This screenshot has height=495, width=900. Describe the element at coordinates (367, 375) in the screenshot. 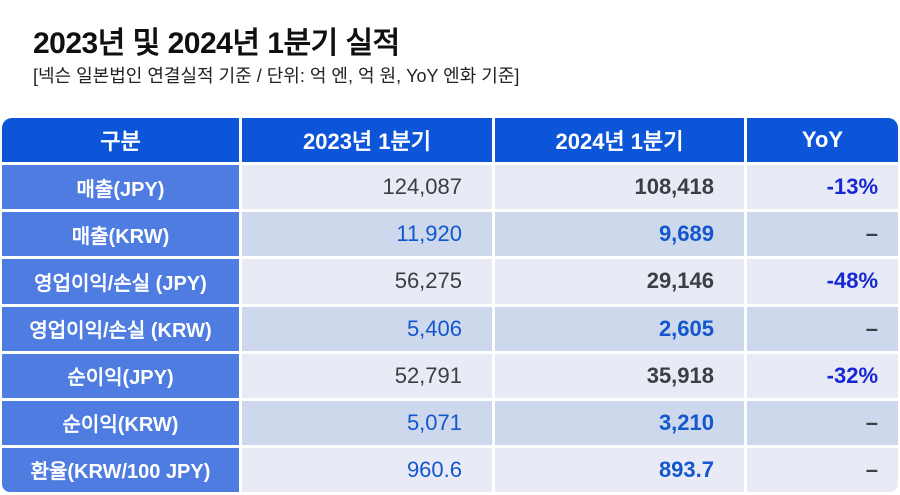

I see `value-2023-cell: 52,791` at that location.